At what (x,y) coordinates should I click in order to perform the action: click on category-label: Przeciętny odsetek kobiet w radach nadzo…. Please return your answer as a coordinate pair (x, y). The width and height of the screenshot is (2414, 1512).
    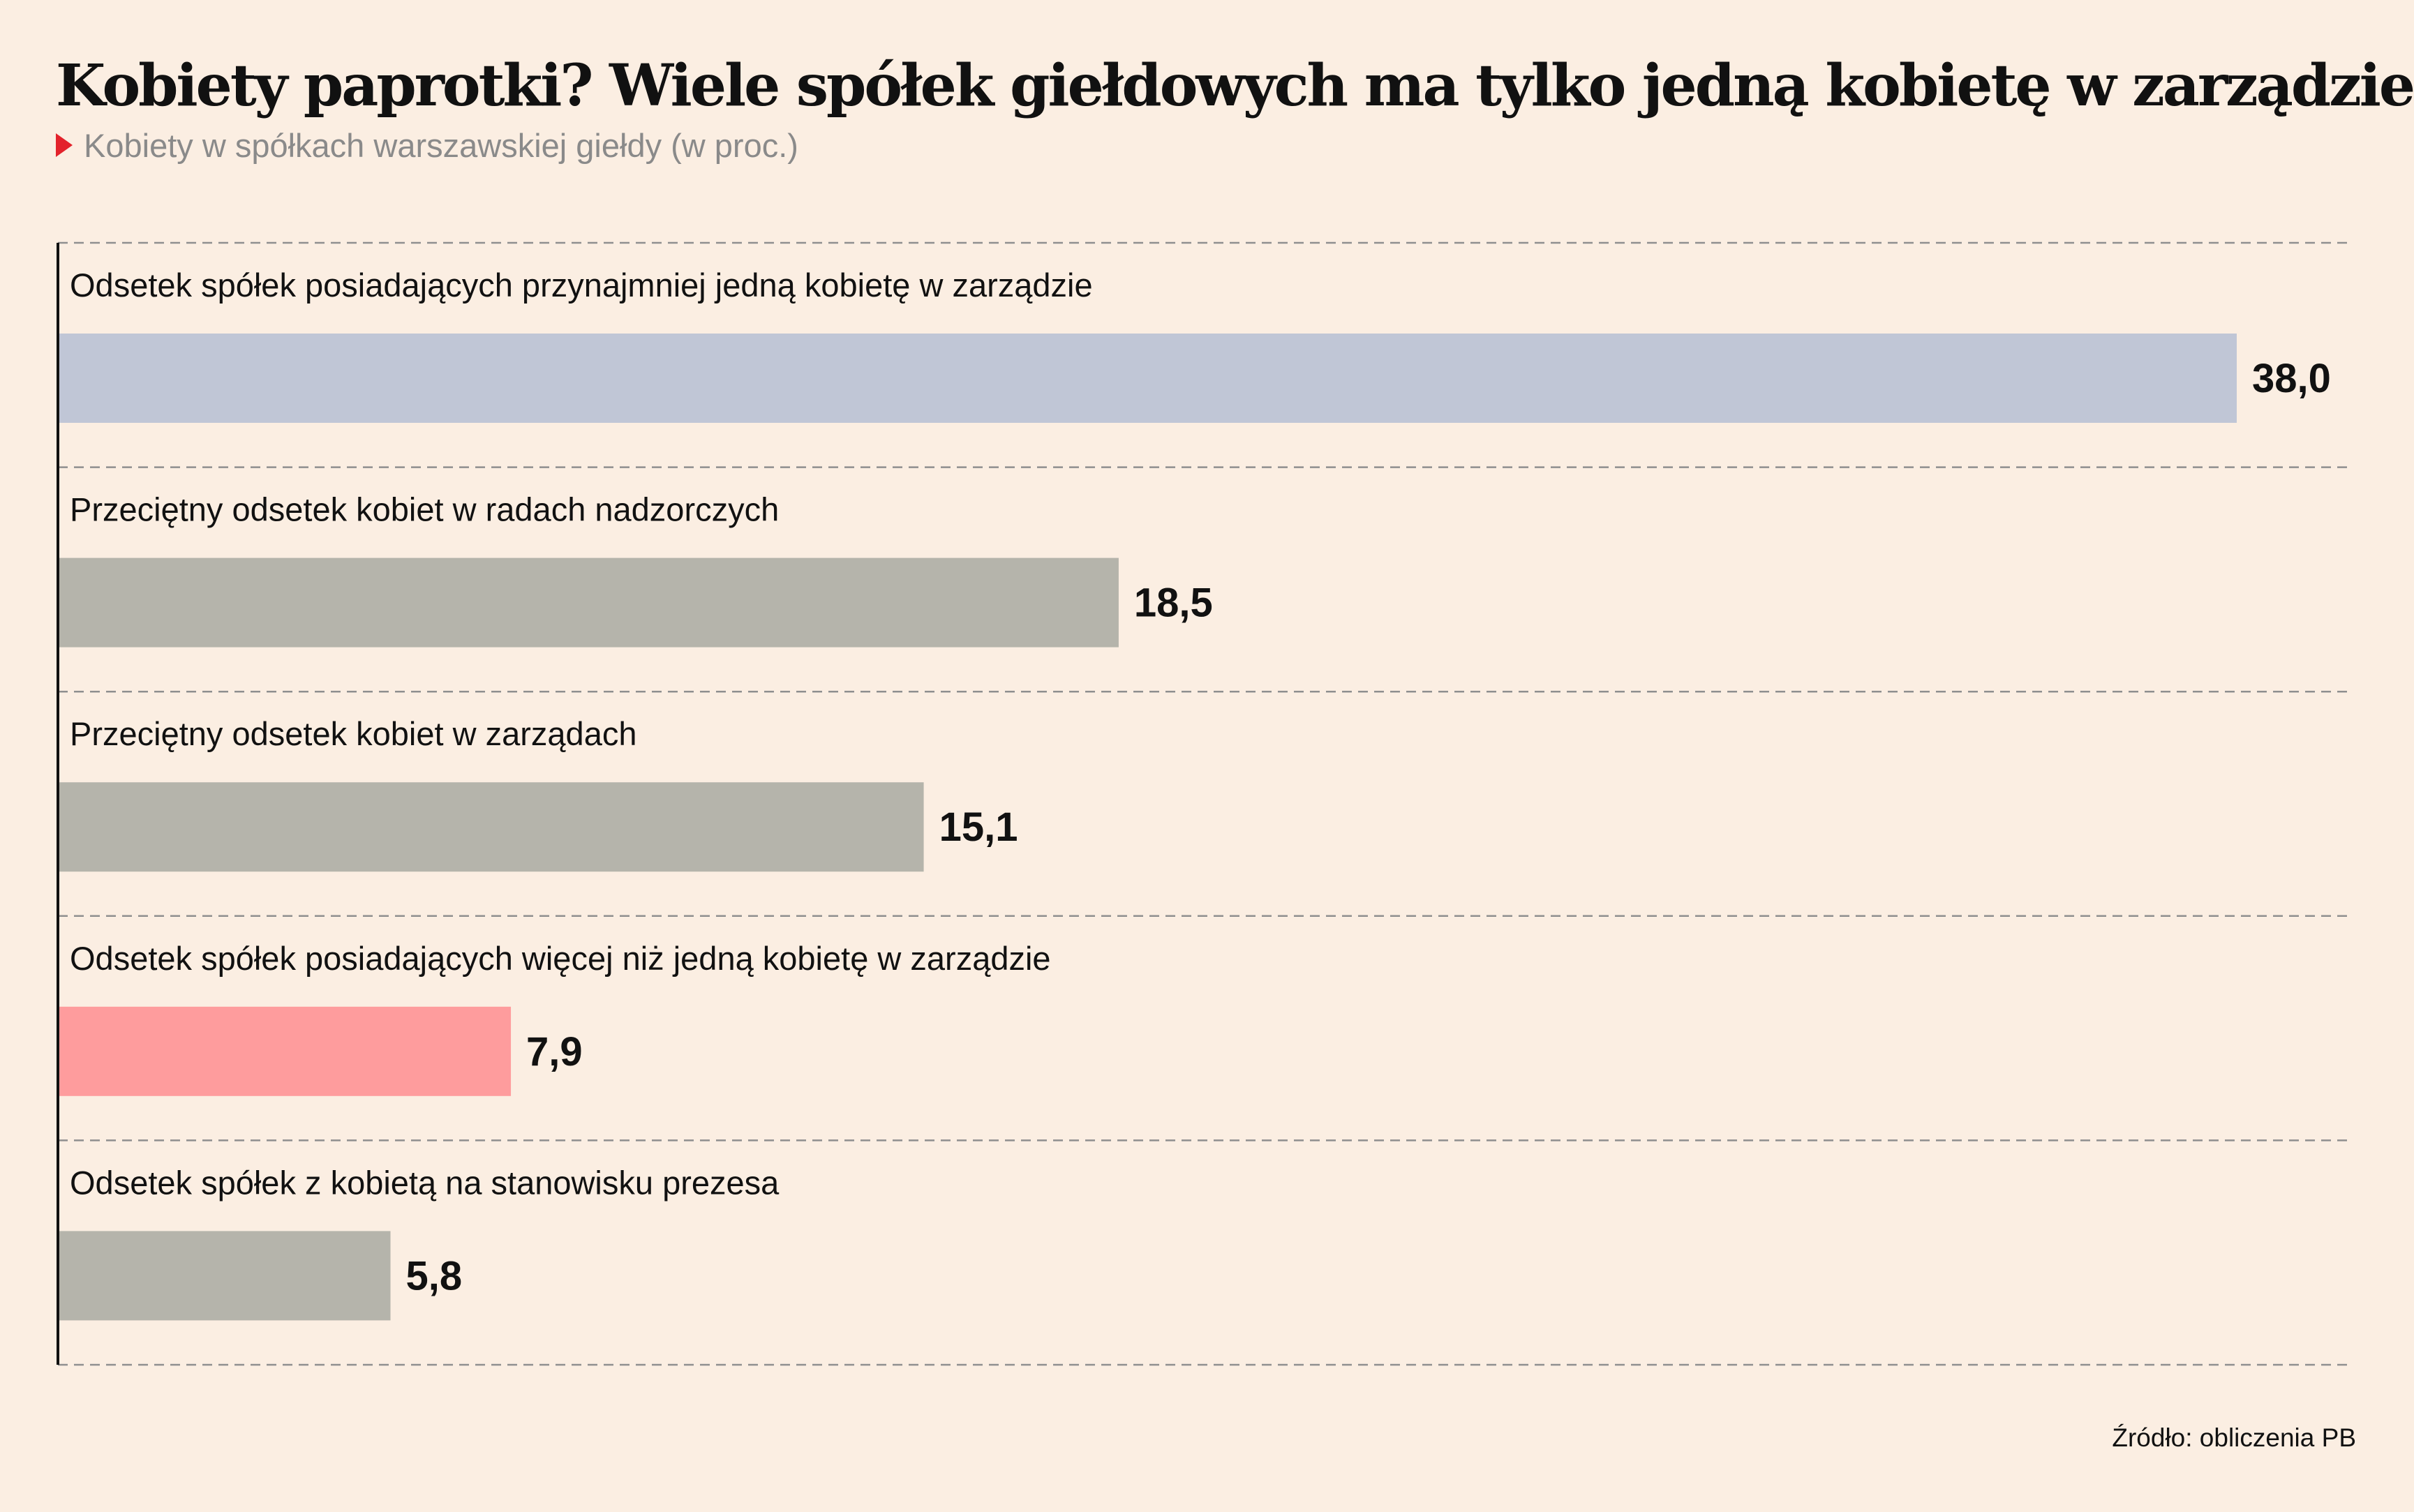
    Looking at the image, I should click on (424, 509).